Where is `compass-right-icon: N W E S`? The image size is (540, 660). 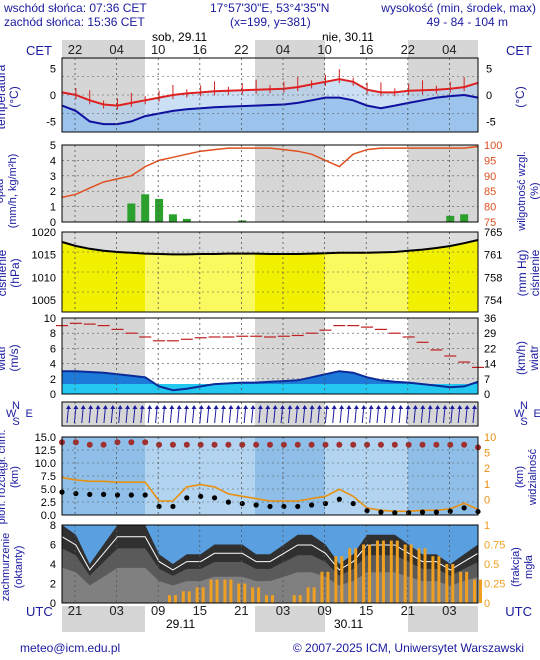
compass-right-icon: N W E S is located at coordinates (527, 414).